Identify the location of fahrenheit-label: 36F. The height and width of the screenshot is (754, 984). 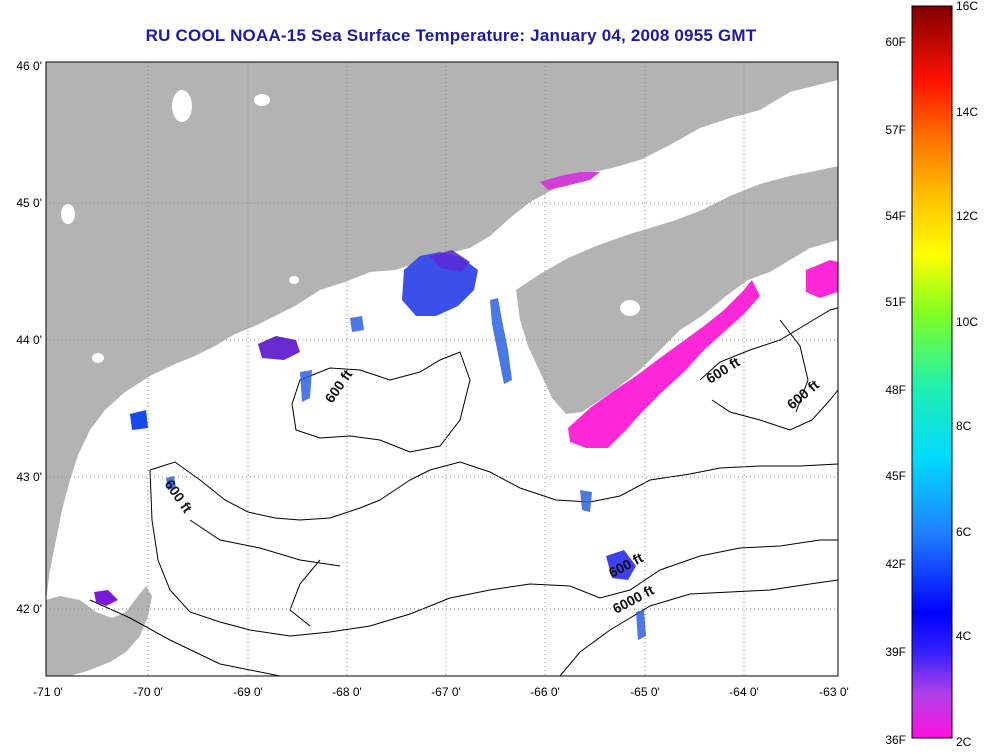
(895, 740).